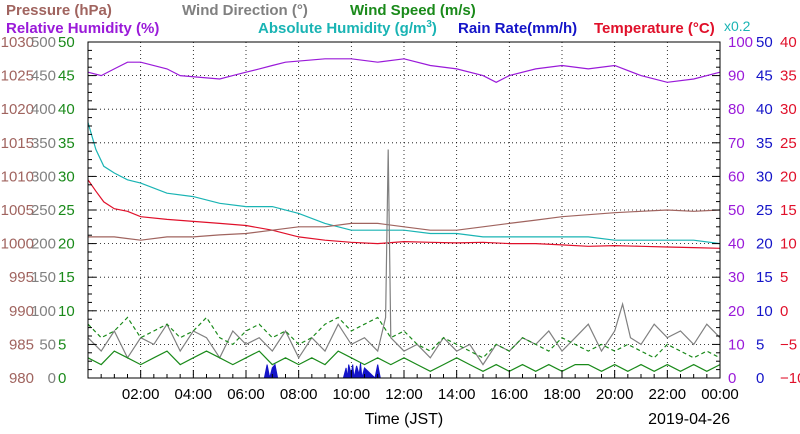 This screenshot has height=434, width=800. Describe the element at coordinates (788, 210) in the screenshot. I see `y-tick-label-temperature: 15` at that location.